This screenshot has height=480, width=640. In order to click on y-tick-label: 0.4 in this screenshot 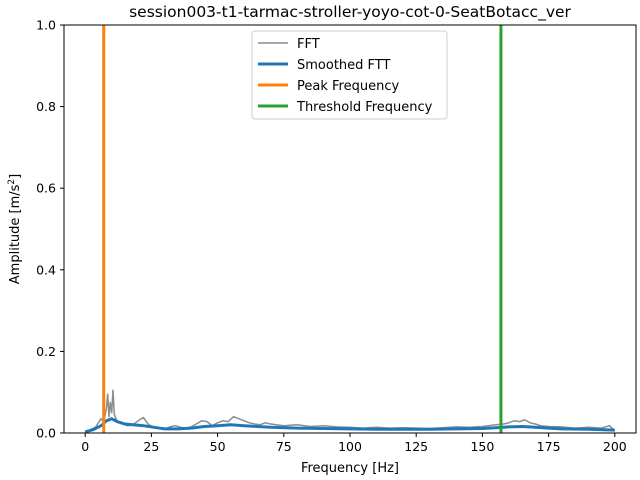, I will do `click(46, 269)`.